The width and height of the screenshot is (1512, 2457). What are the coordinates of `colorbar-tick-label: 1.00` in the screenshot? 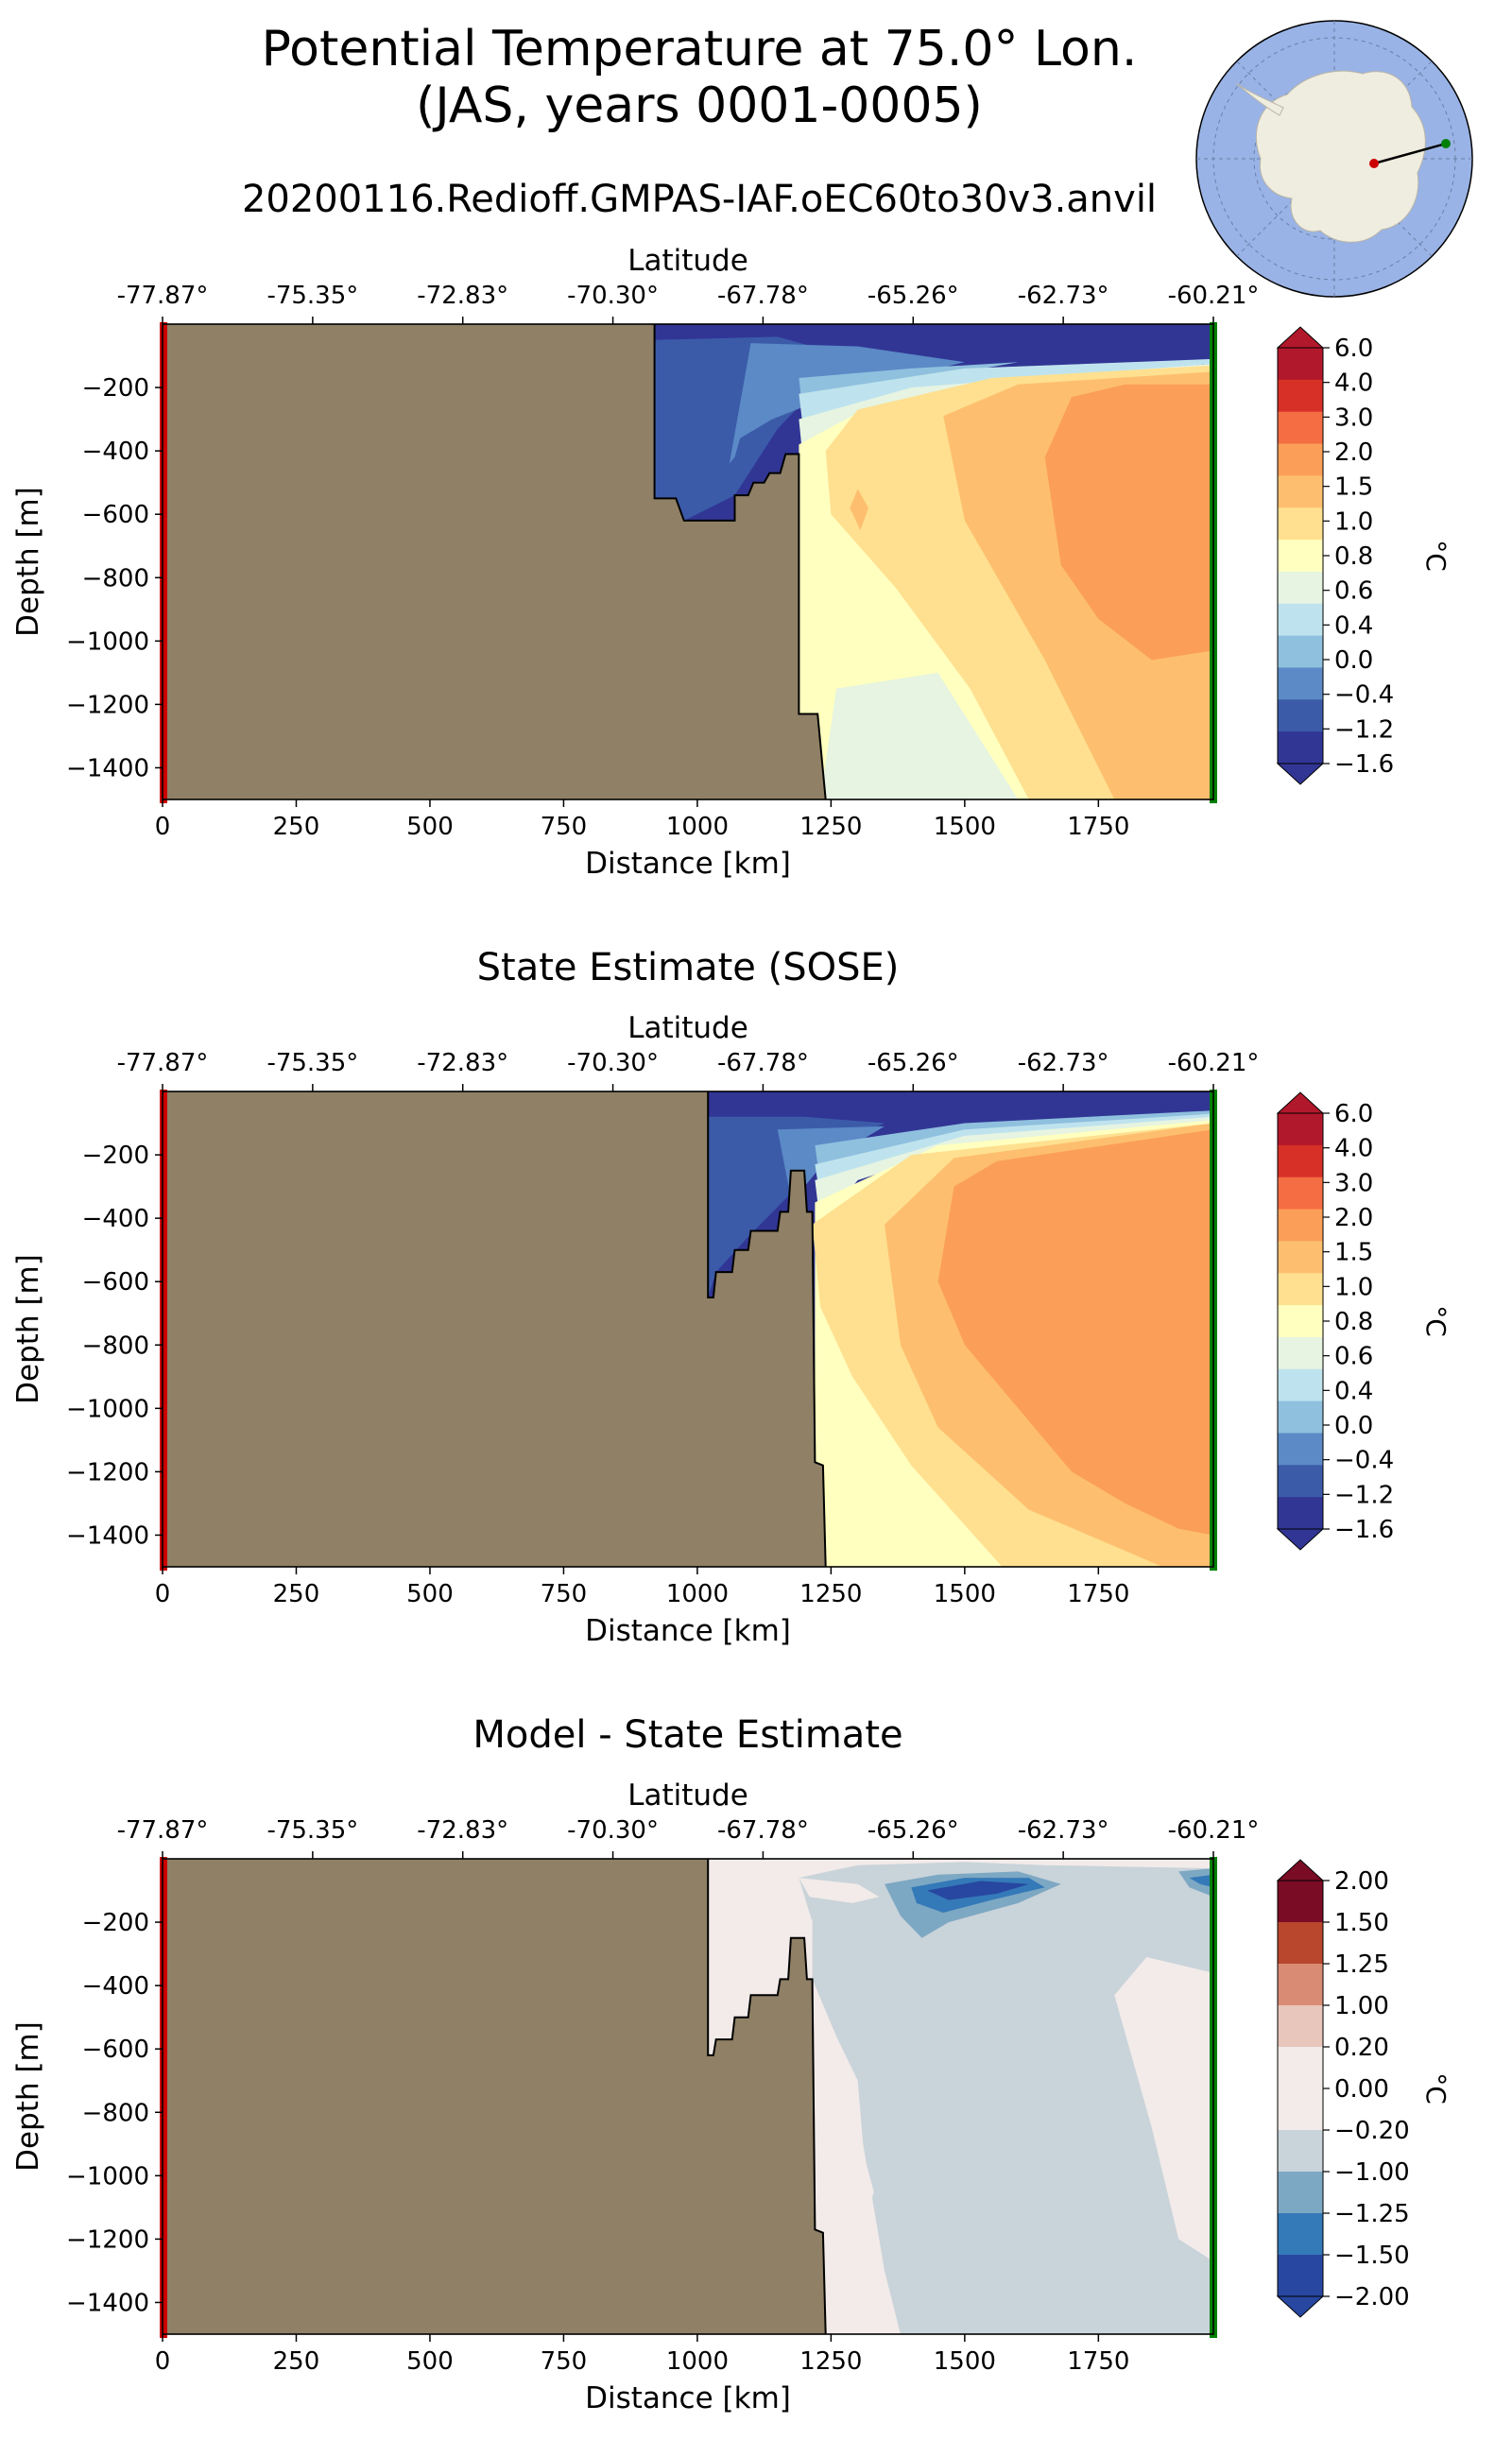 It's located at (1361, 2006).